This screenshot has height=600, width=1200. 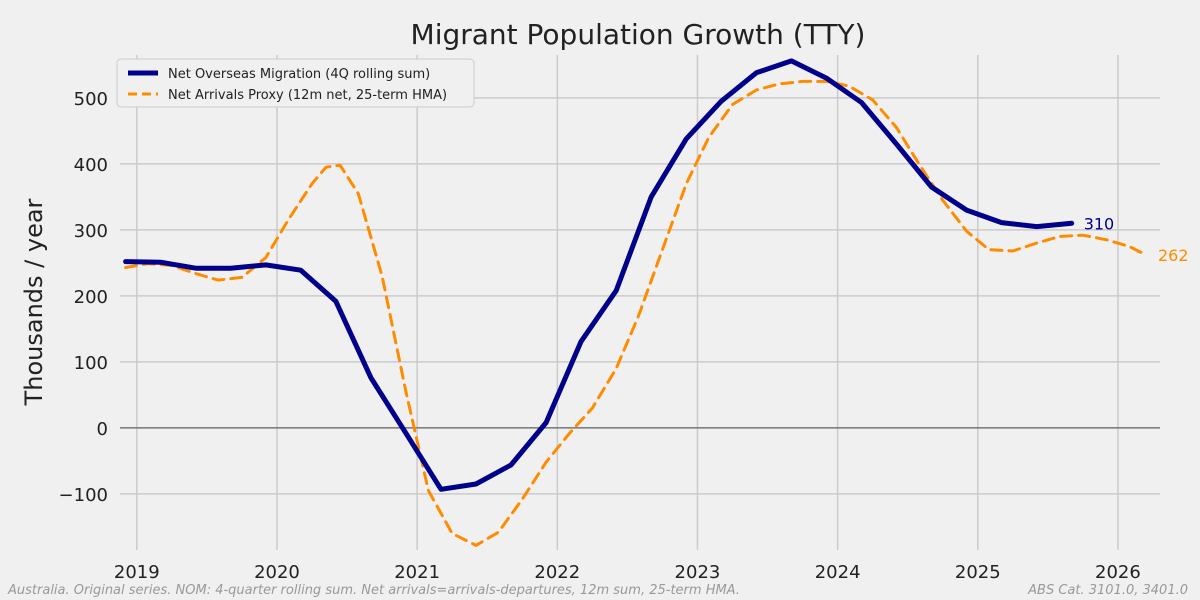 I want to click on x-tick-label: 2020, so click(x=277, y=572).